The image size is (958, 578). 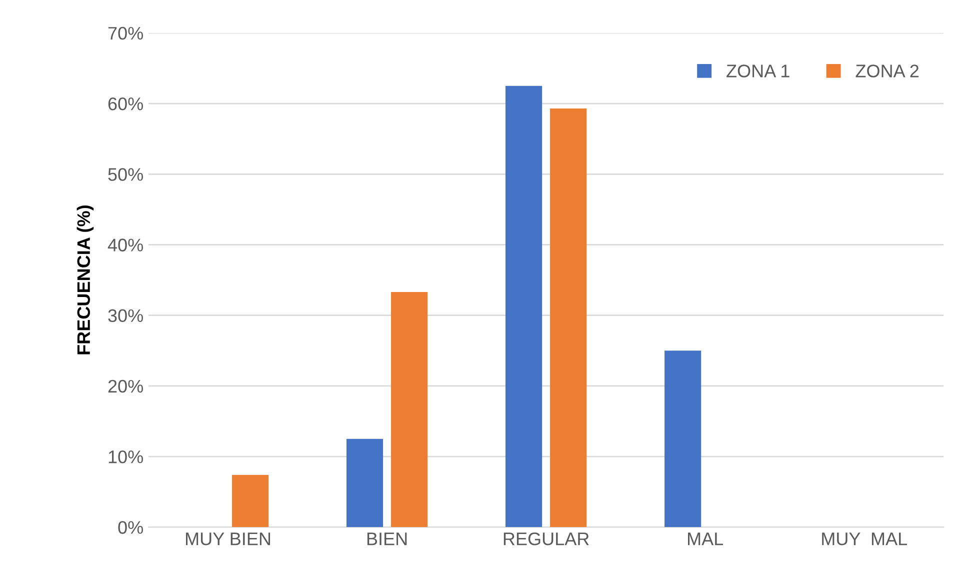 I want to click on y-tick-label: 60%, so click(x=125, y=103).